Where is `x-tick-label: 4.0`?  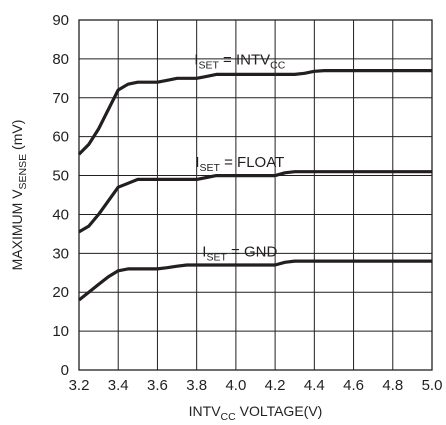
x-tick-label: 4.0 is located at coordinates (235, 385).